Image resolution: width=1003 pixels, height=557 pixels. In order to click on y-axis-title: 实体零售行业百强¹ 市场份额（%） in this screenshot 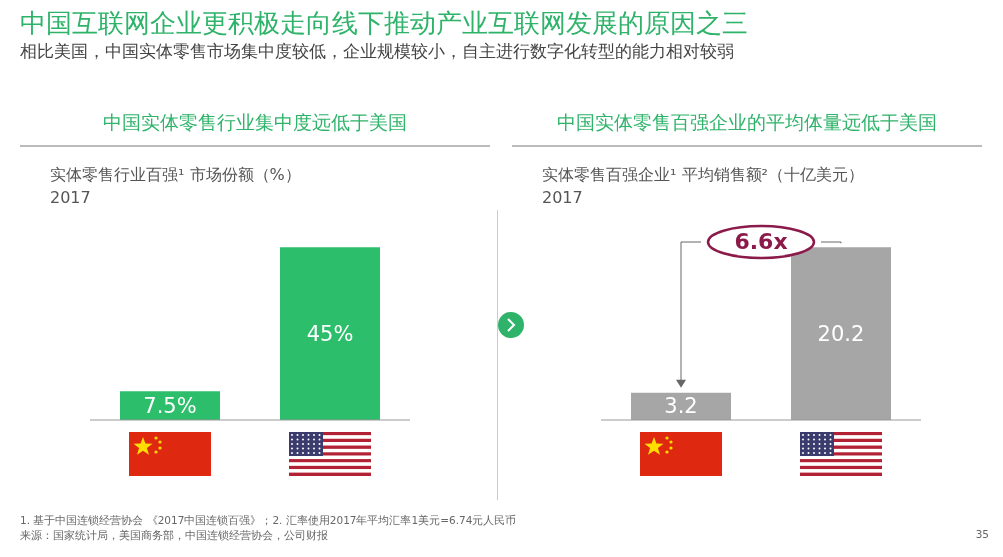, I will do `click(175, 175)`.